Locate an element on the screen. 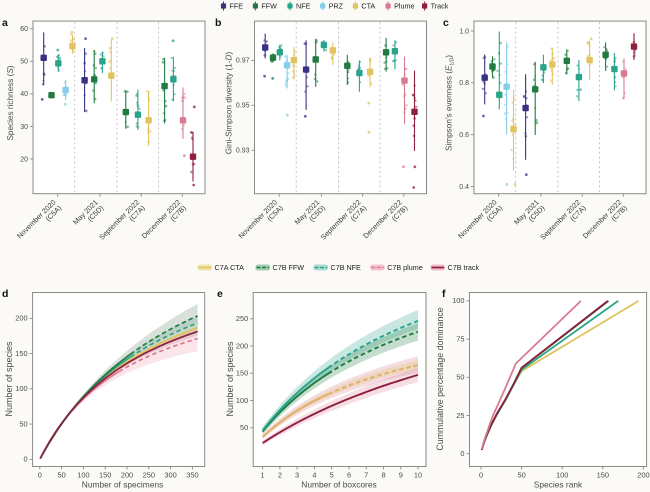  svg-text: FFW is located at coordinates (269, 6).